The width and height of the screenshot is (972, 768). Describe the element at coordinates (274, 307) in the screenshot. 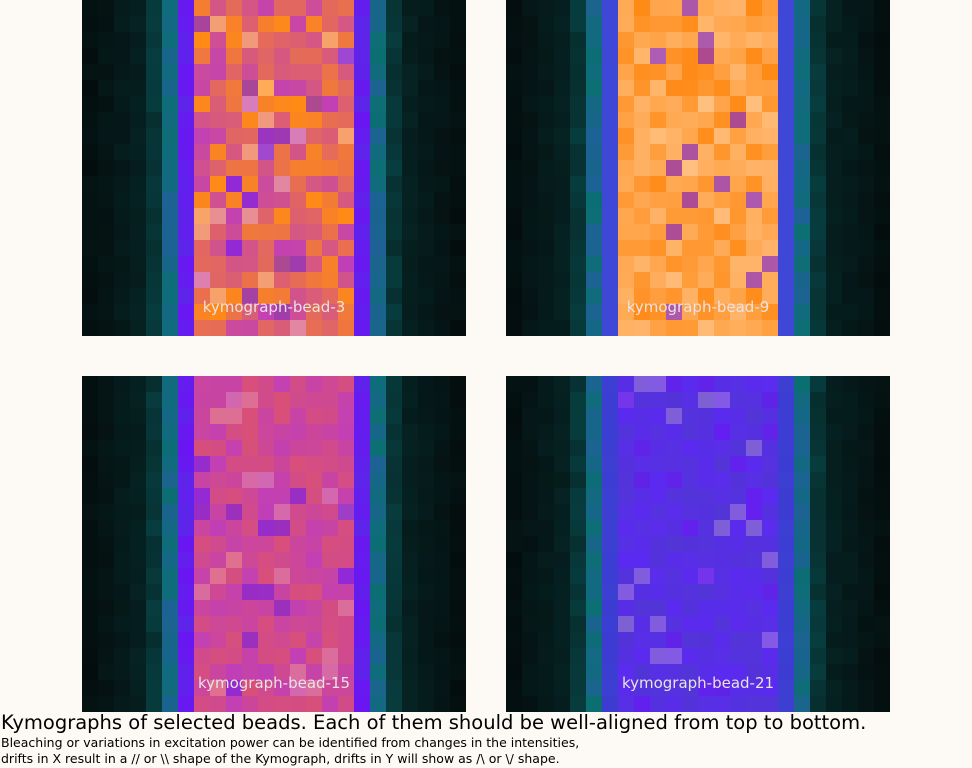

I see `kymograph-label: kymograph-bead-3` at that location.